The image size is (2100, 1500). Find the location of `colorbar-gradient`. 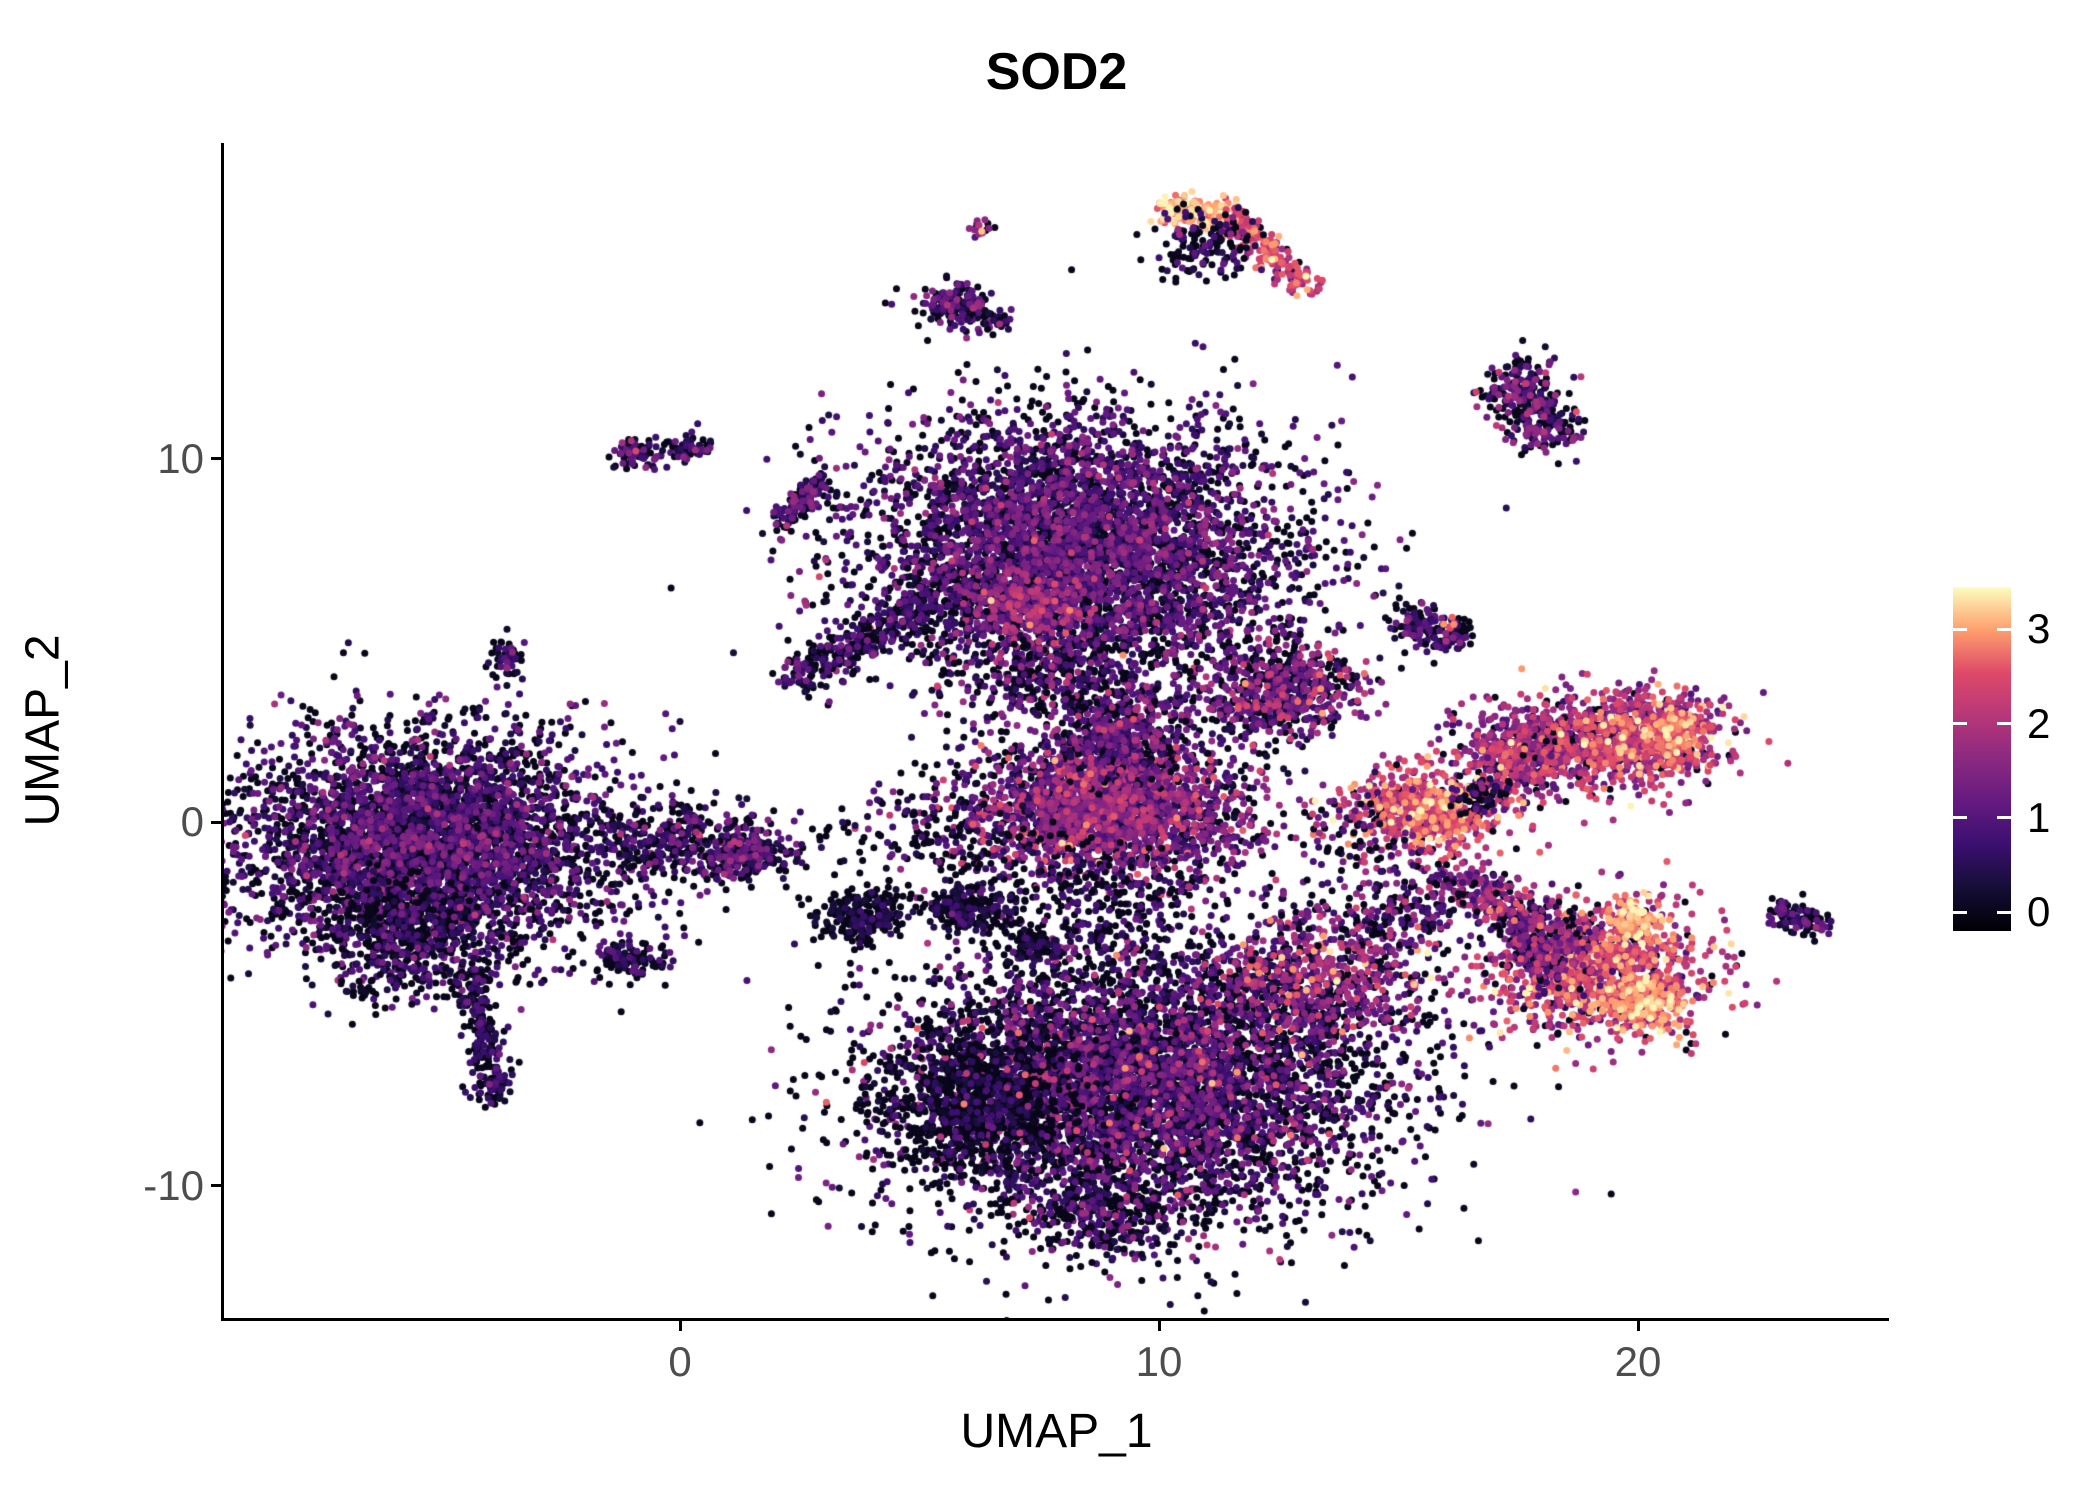

colorbar-gradient is located at coordinates (1982, 759).